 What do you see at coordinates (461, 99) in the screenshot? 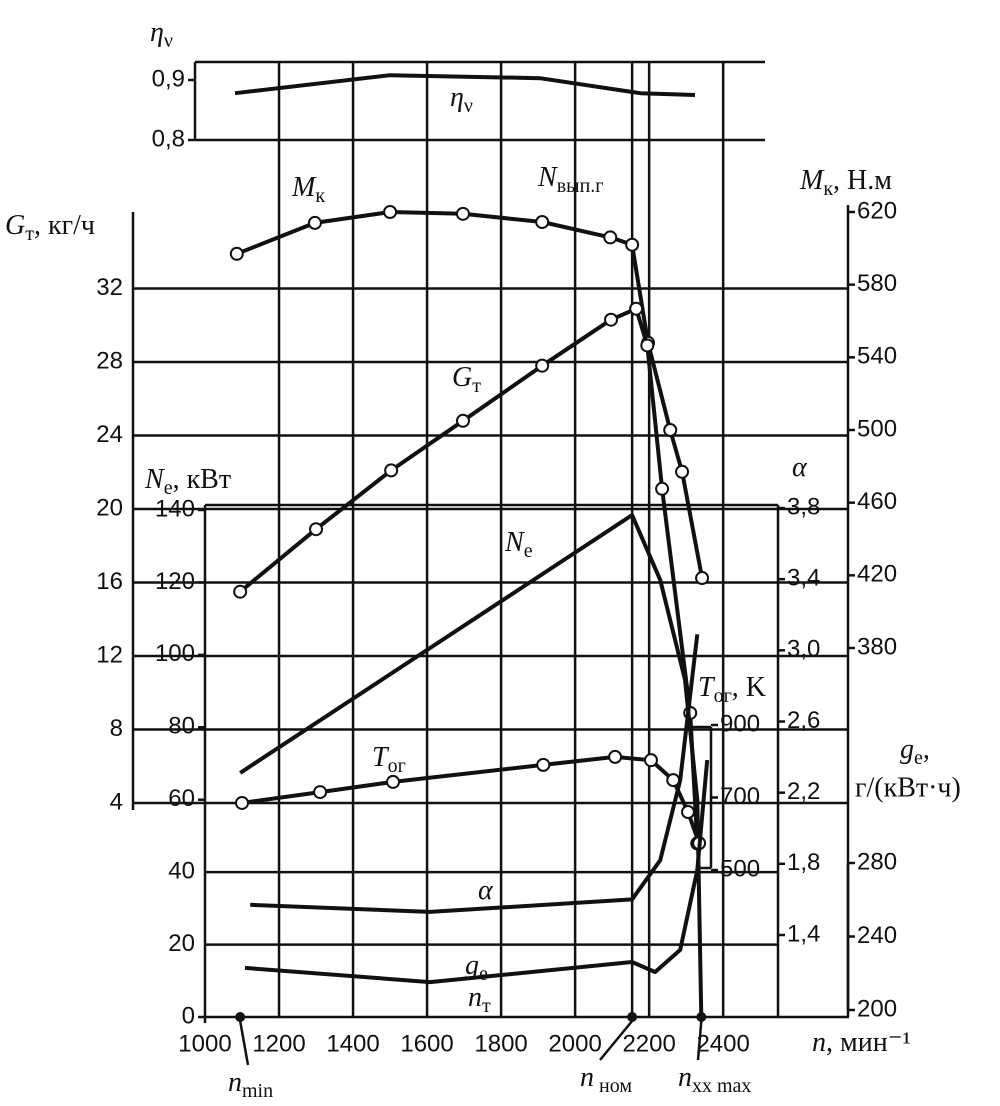
I see `series-label: ην` at bounding box center [461, 99].